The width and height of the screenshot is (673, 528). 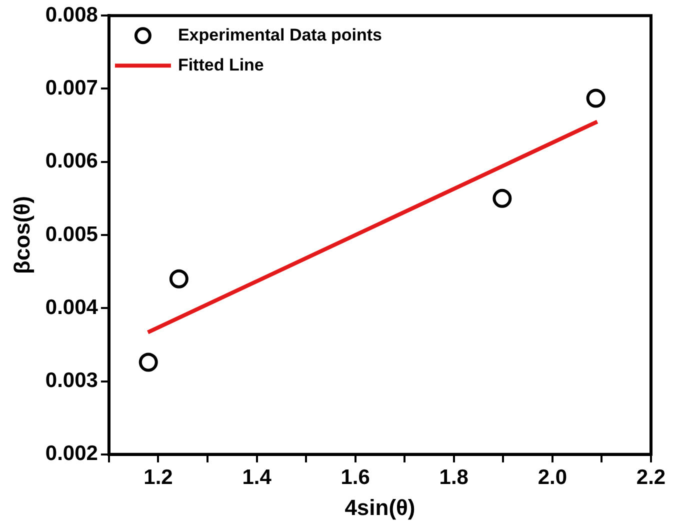 I want to click on x-tick-label: 1.6, so click(x=355, y=477).